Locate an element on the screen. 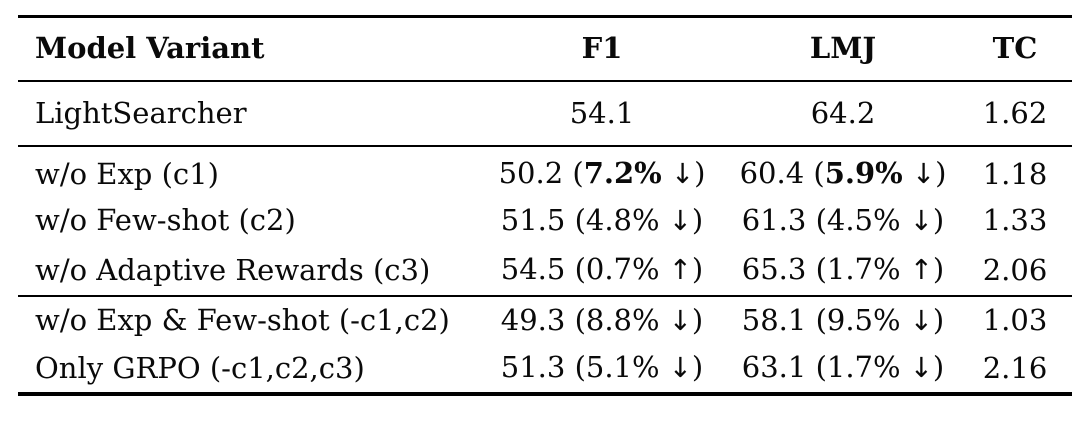 Image resolution: width=1080 pixels, height=422 pixels. variant-cell: w/o Exp & Few-shot (-c1,c2) is located at coordinates (242, 320).